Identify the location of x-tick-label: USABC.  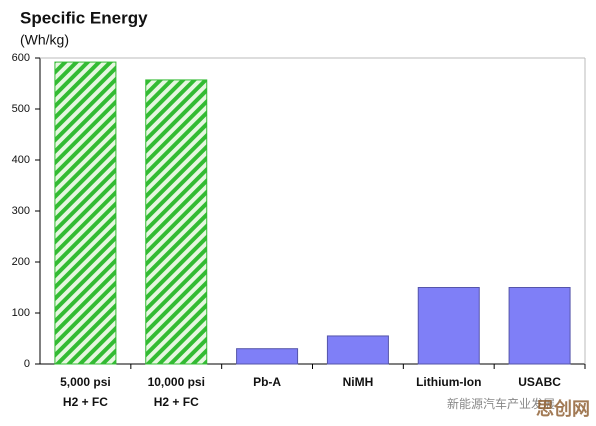
(539, 382).